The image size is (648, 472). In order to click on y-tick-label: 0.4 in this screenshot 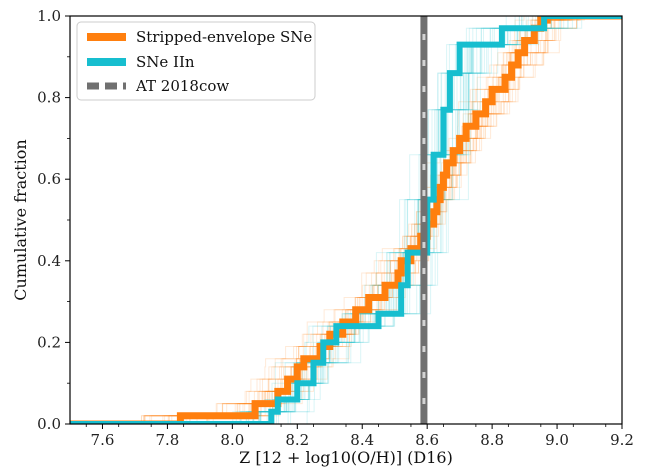, I will do `click(49, 261)`.